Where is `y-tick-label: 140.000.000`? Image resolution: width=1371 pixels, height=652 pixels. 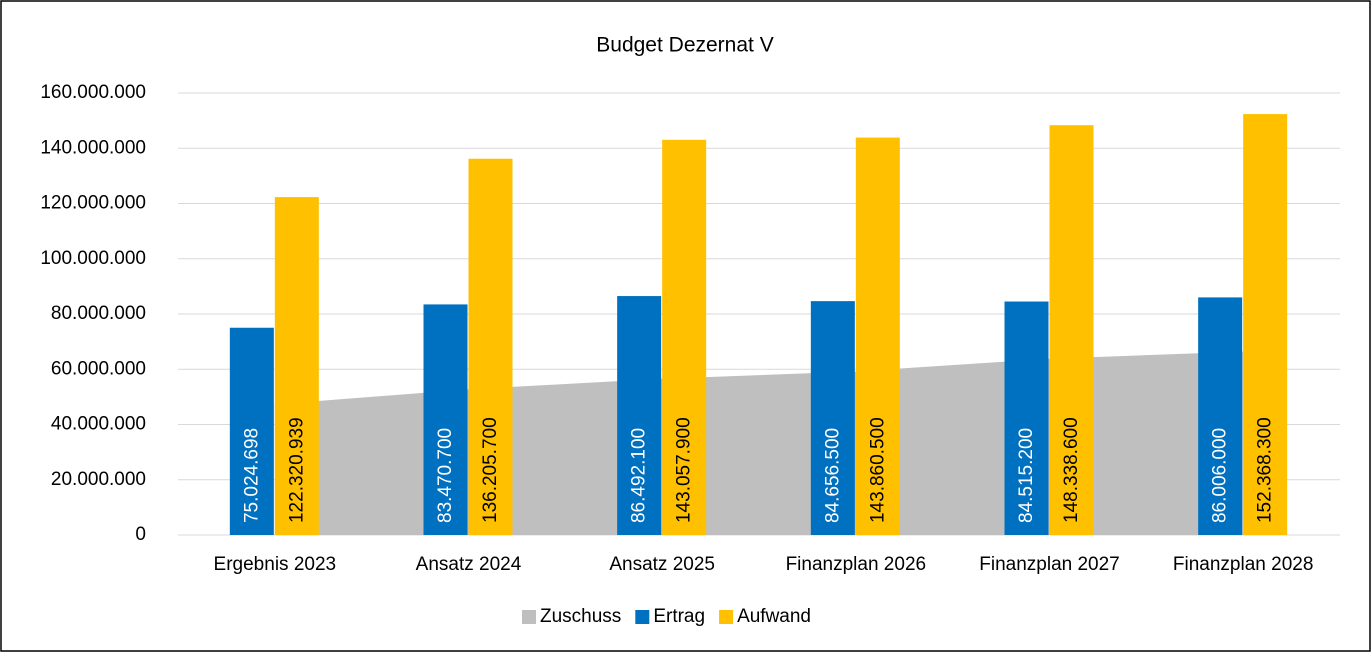
y-tick-label: 140.000.000 is located at coordinates (93, 147).